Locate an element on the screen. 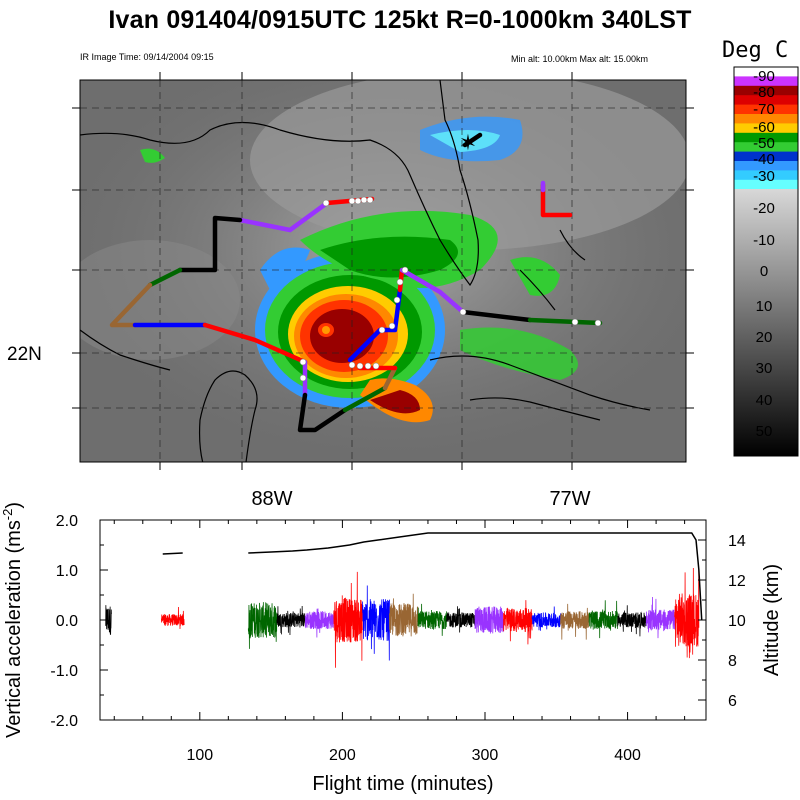 The height and width of the screenshot is (800, 800). y-tick-label: 0.0 is located at coordinates (67, 621).